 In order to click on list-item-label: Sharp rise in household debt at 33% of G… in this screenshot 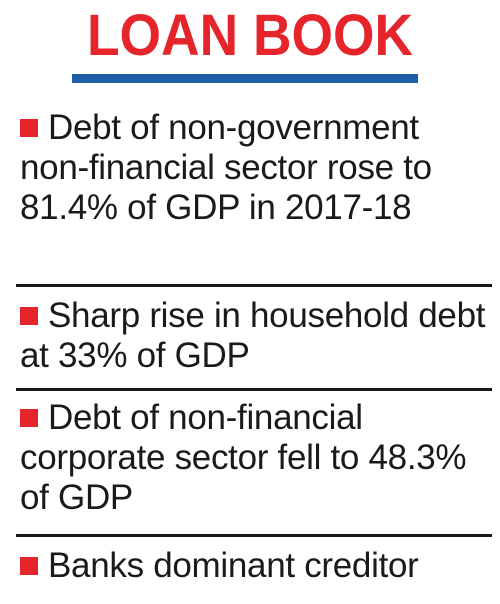, I will do `click(253, 335)`.